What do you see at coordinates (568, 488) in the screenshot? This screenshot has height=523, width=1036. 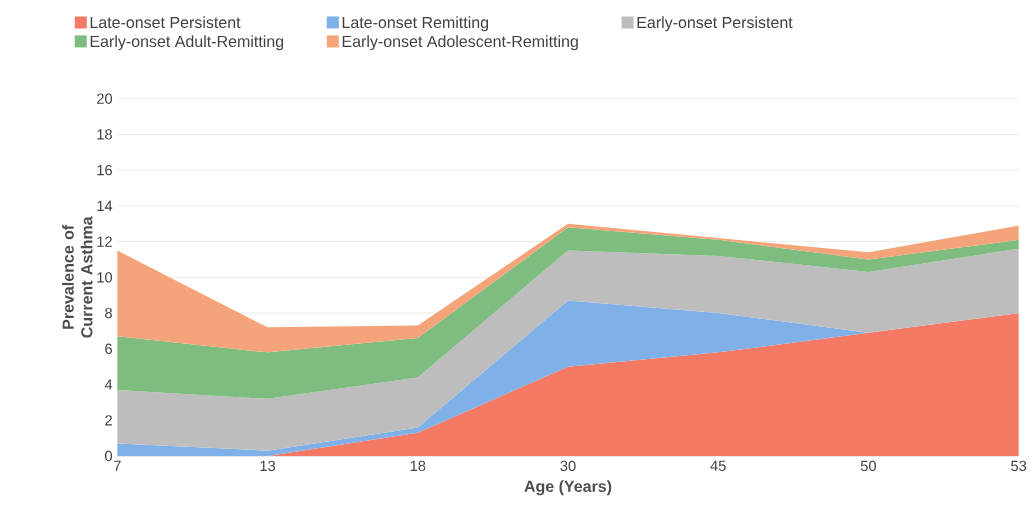 I see `x-axis-title: Age (Years)` at bounding box center [568, 488].